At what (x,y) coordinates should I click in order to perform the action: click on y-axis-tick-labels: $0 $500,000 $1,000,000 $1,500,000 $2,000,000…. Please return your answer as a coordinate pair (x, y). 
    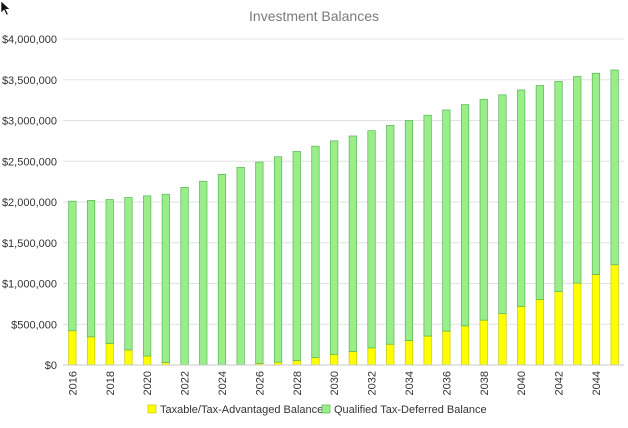
    Looking at the image, I should click on (29, 203).